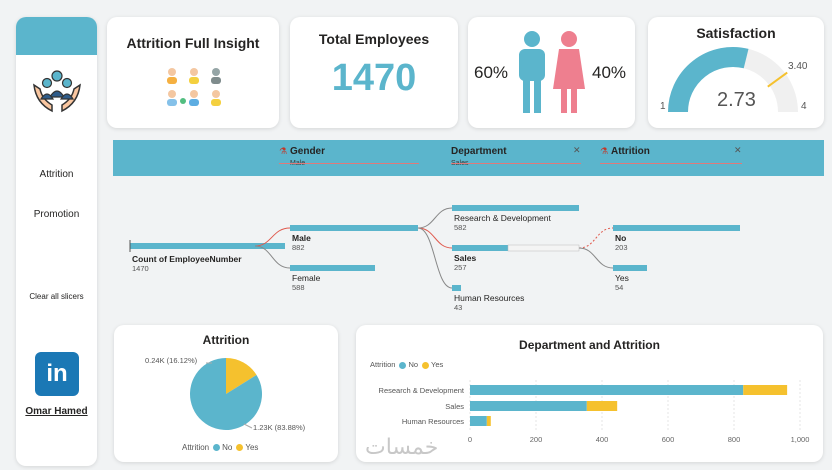 The height and width of the screenshot is (470, 832). Describe the element at coordinates (248, 426) in the screenshot. I see `pie-no-leader-line` at that location.